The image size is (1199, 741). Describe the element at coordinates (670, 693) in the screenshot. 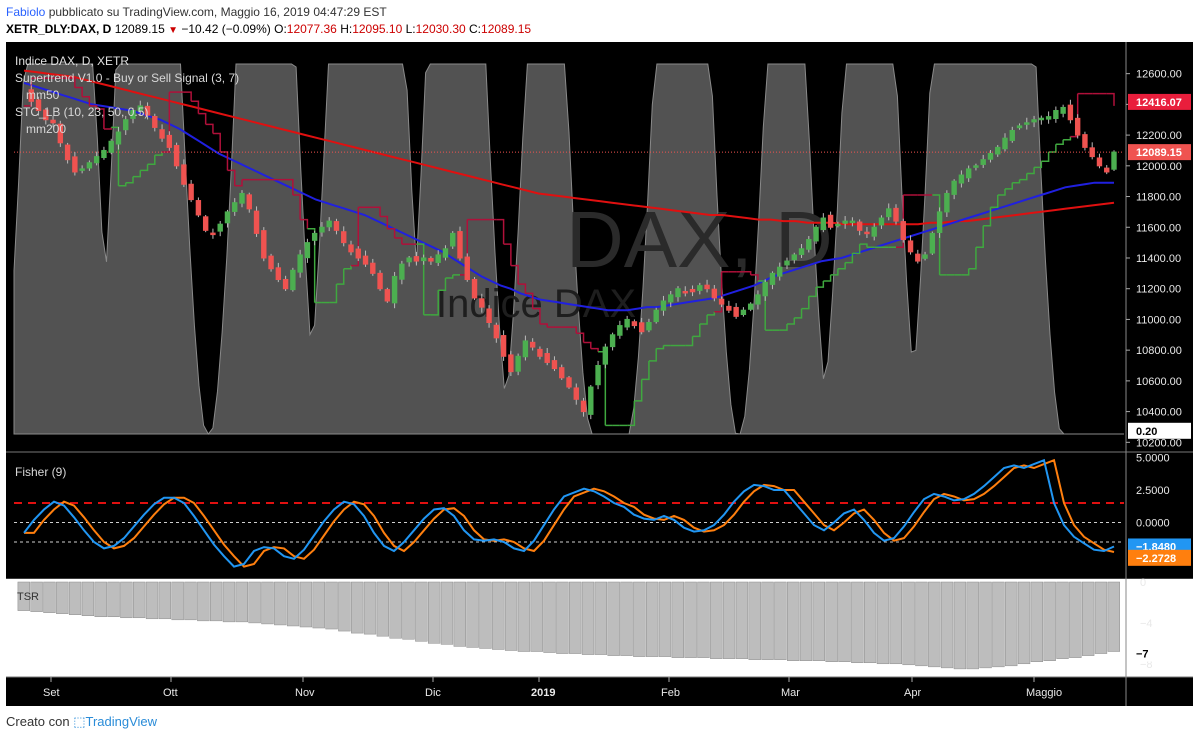

I see `time-tick-label: Feb` at that location.